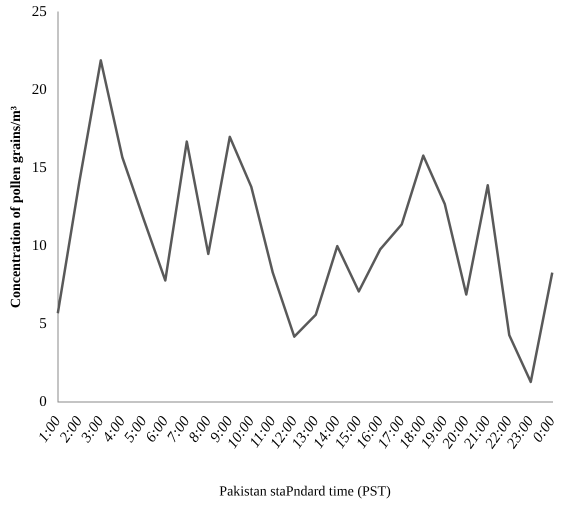  I want to click on y-tick-label: 0, so click(43, 402).